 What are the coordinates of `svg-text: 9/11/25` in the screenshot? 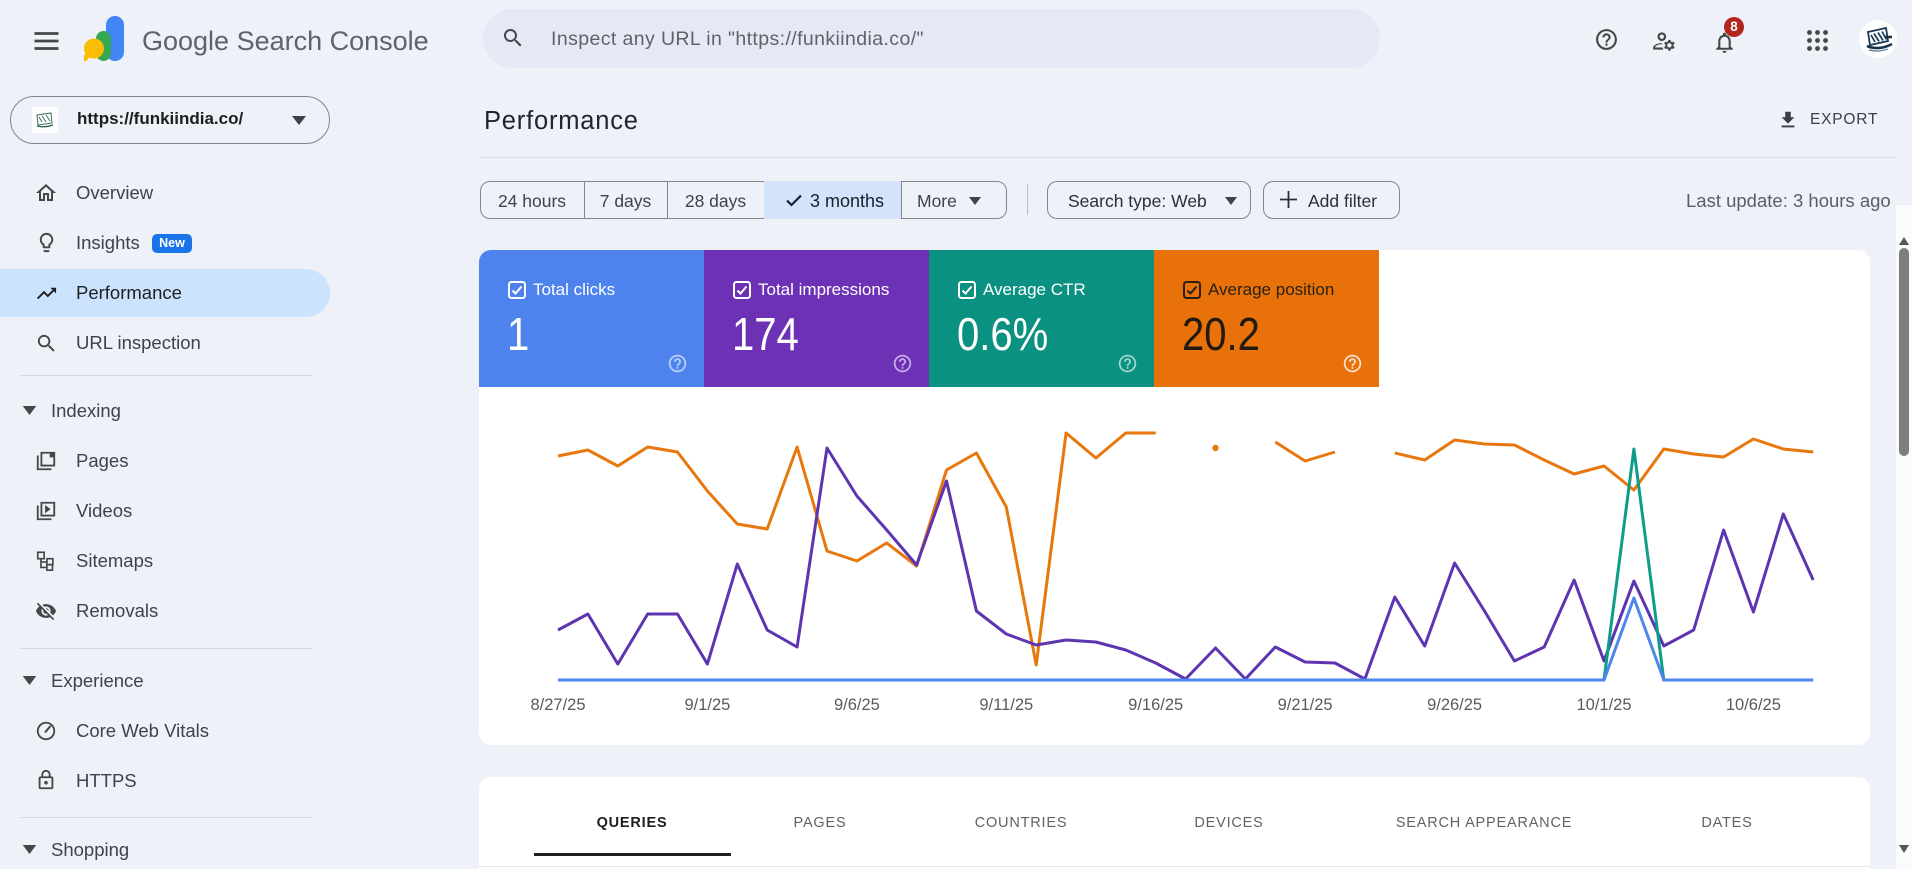 It's located at (1006, 705).